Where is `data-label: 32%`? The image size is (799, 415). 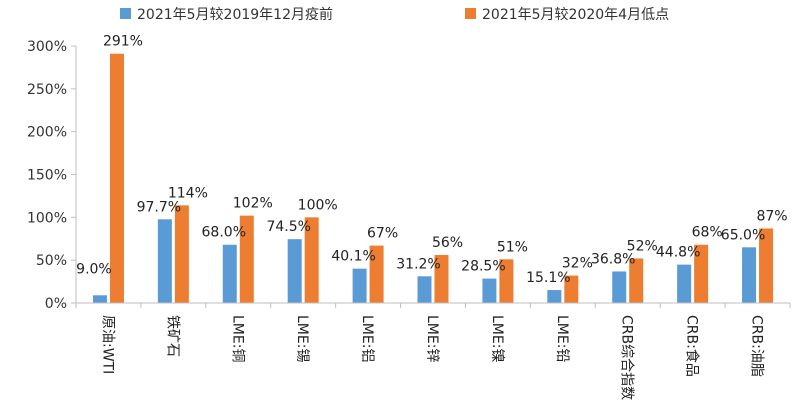 data-label: 32% is located at coordinates (577, 264).